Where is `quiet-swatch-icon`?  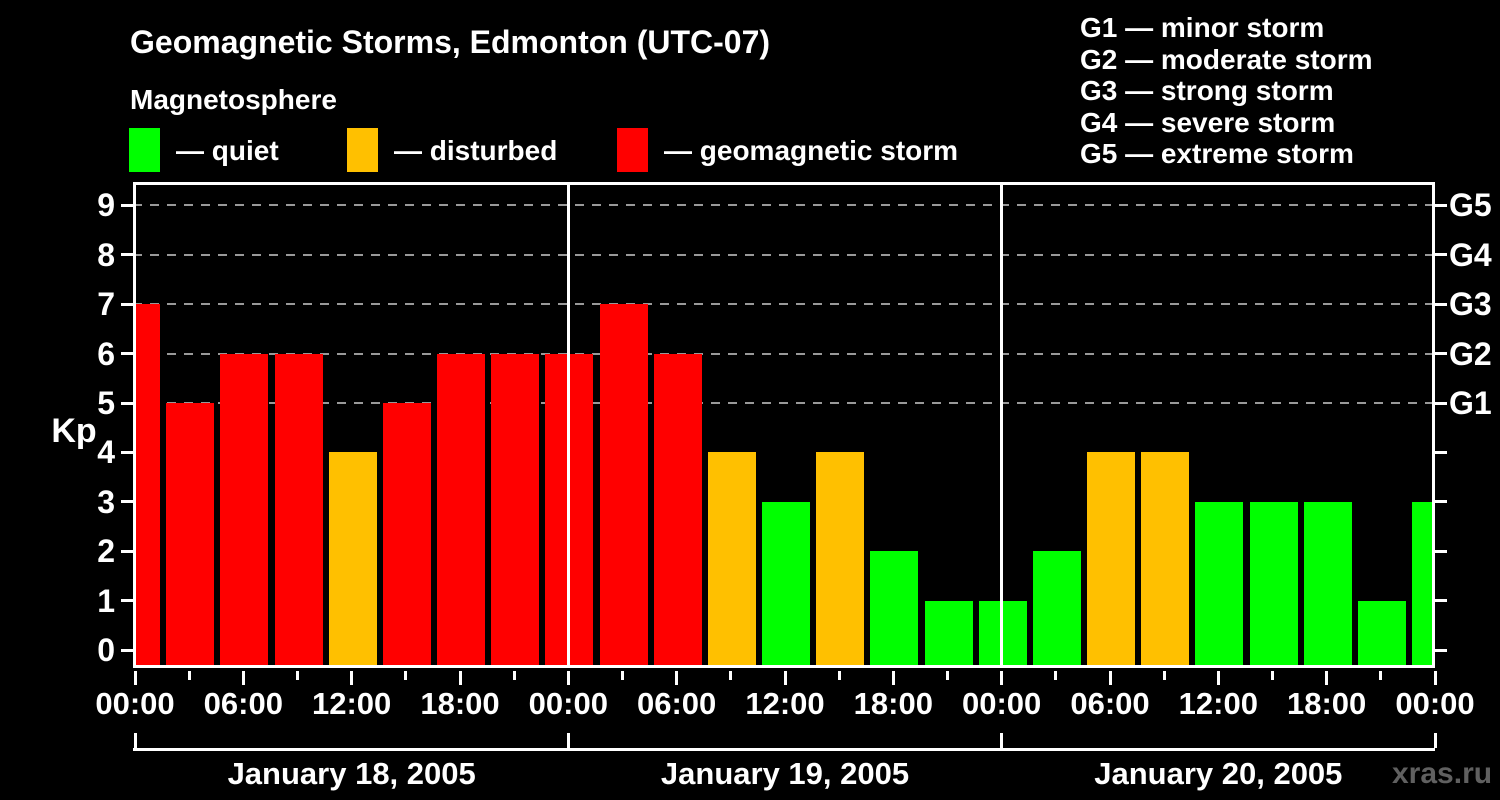 quiet-swatch-icon is located at coordinates (144, 150).